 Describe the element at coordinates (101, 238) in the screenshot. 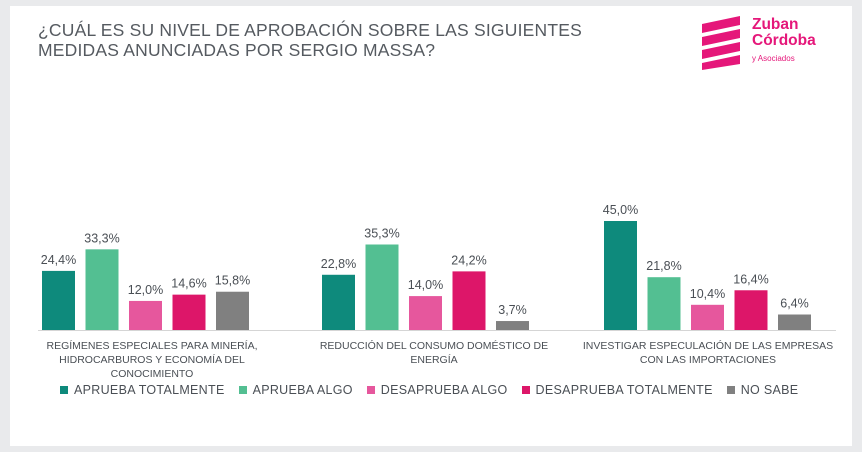

I see `data-label: 33,3%` at that location.